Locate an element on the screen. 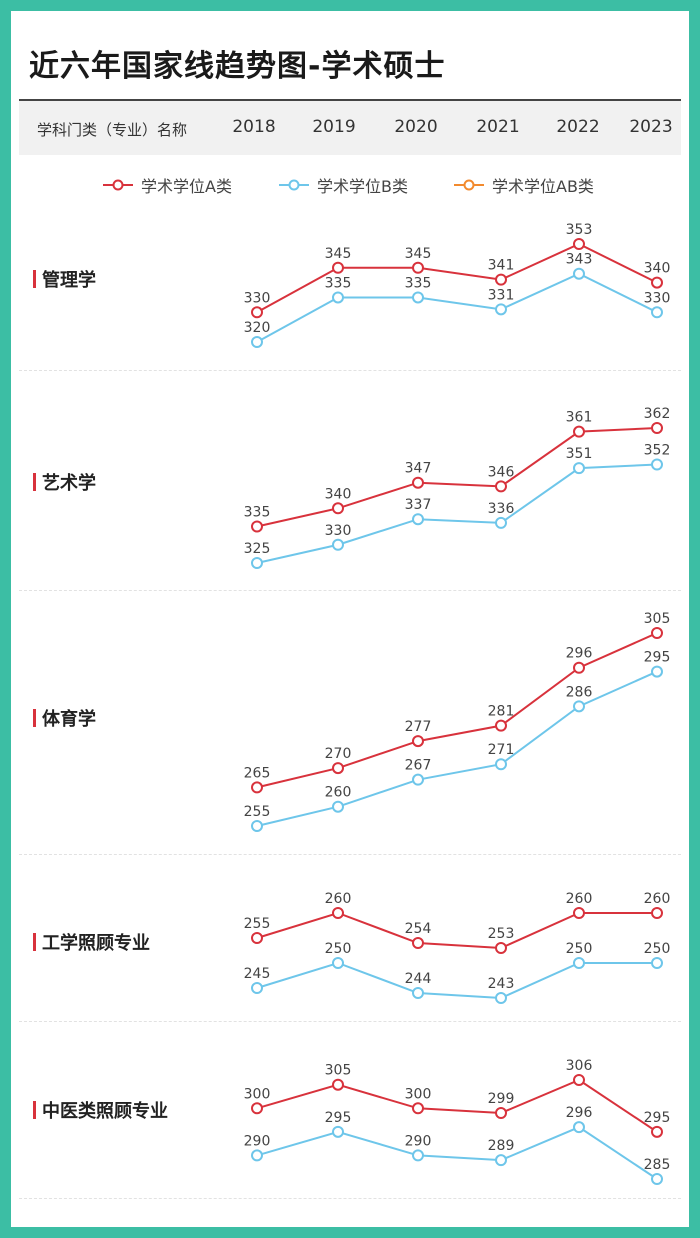  category-text: 管理学 is located at coordinates (69, 280).